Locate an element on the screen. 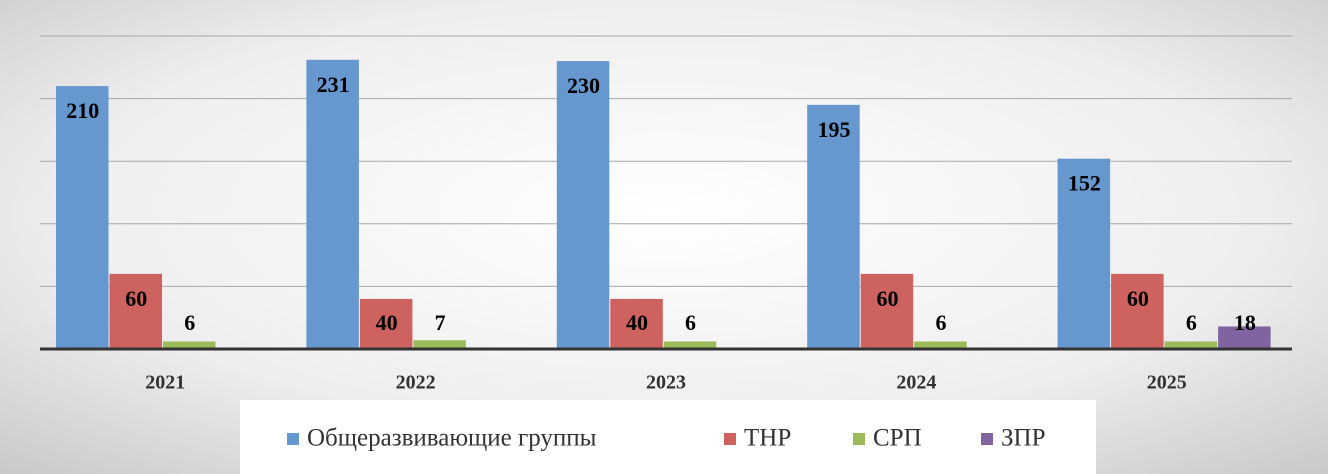  data-label: 7 is located at coordinates (440, 322).